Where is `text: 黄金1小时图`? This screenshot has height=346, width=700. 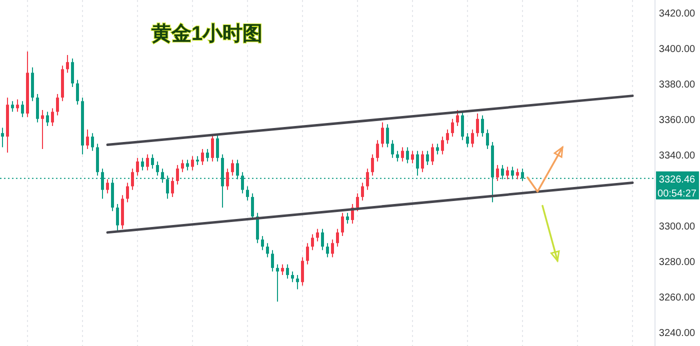
text: 黄金1小时图 is located at coordinates (206, 34).